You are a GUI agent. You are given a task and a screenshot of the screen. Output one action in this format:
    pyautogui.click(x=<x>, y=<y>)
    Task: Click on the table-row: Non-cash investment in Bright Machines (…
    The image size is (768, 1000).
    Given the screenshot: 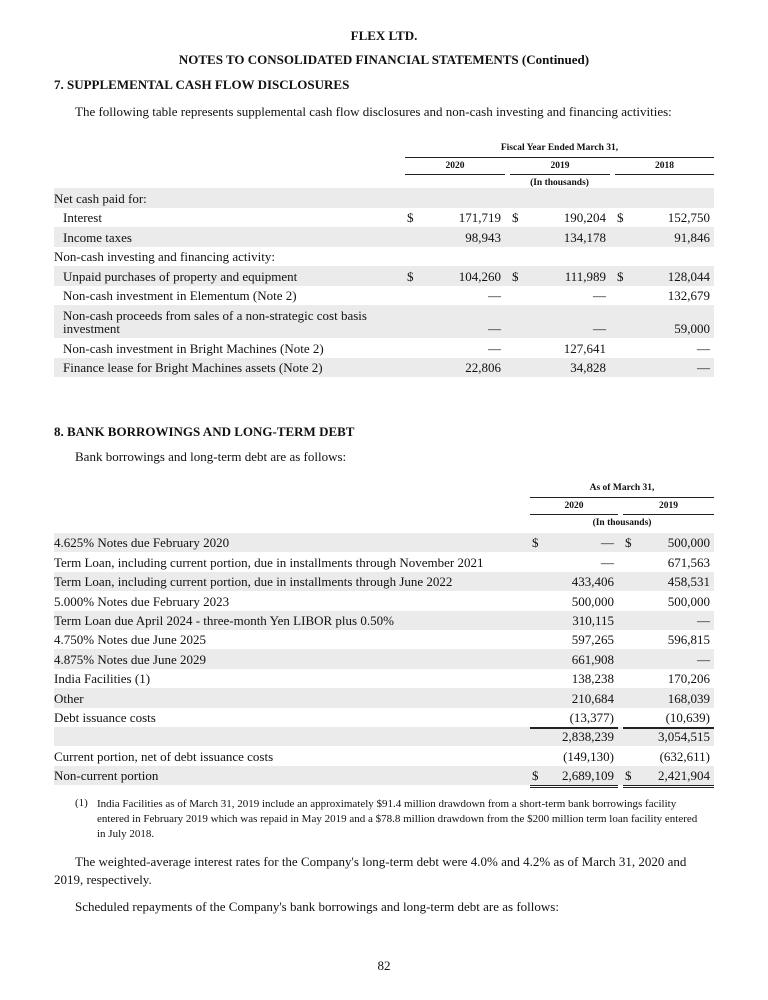 What is the action you would take?
    pyautogui.click(x=384, y=348)
    